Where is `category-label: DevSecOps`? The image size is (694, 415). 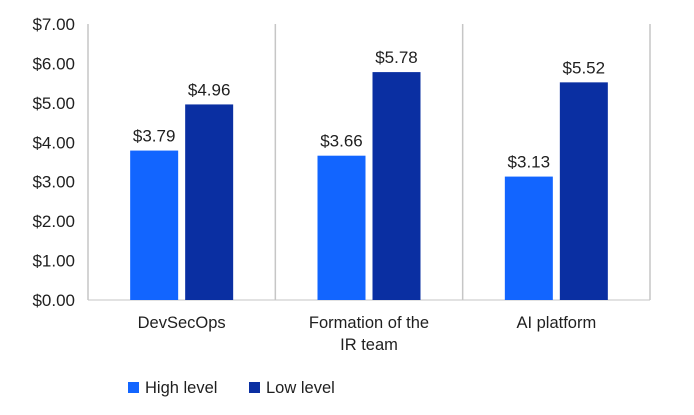
category-label: DevSecOps is located at coordinates (182, 323).